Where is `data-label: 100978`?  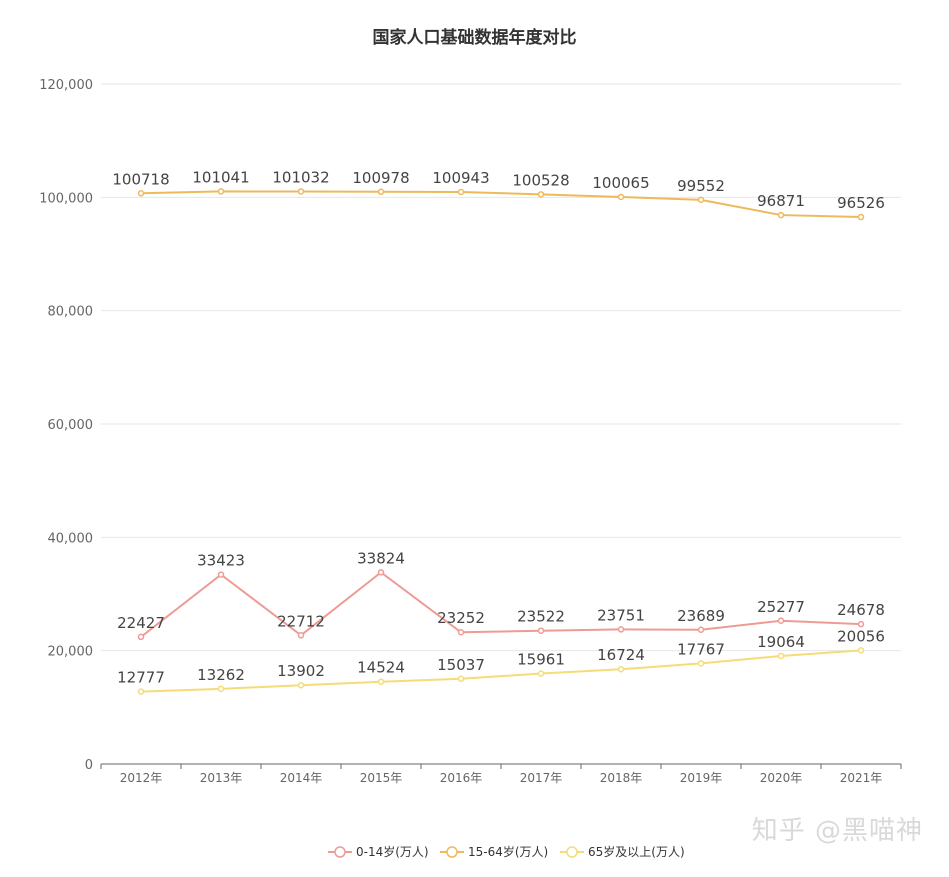 data-label: 100978 is located at coordinates (380, 178).